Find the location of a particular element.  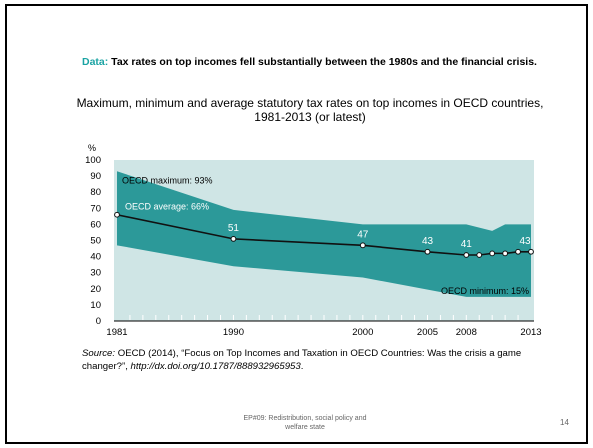

y-tick-label: 80 is located at coordinates (95, 192).